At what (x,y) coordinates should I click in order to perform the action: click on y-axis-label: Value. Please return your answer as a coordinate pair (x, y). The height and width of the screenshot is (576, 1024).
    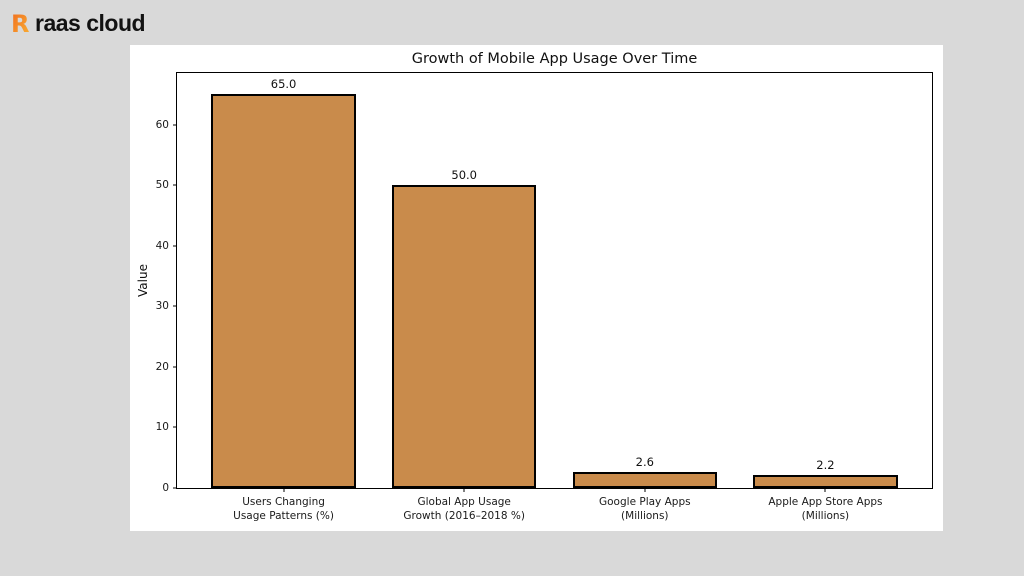
    Looking at the image, I should click on (143, 280).